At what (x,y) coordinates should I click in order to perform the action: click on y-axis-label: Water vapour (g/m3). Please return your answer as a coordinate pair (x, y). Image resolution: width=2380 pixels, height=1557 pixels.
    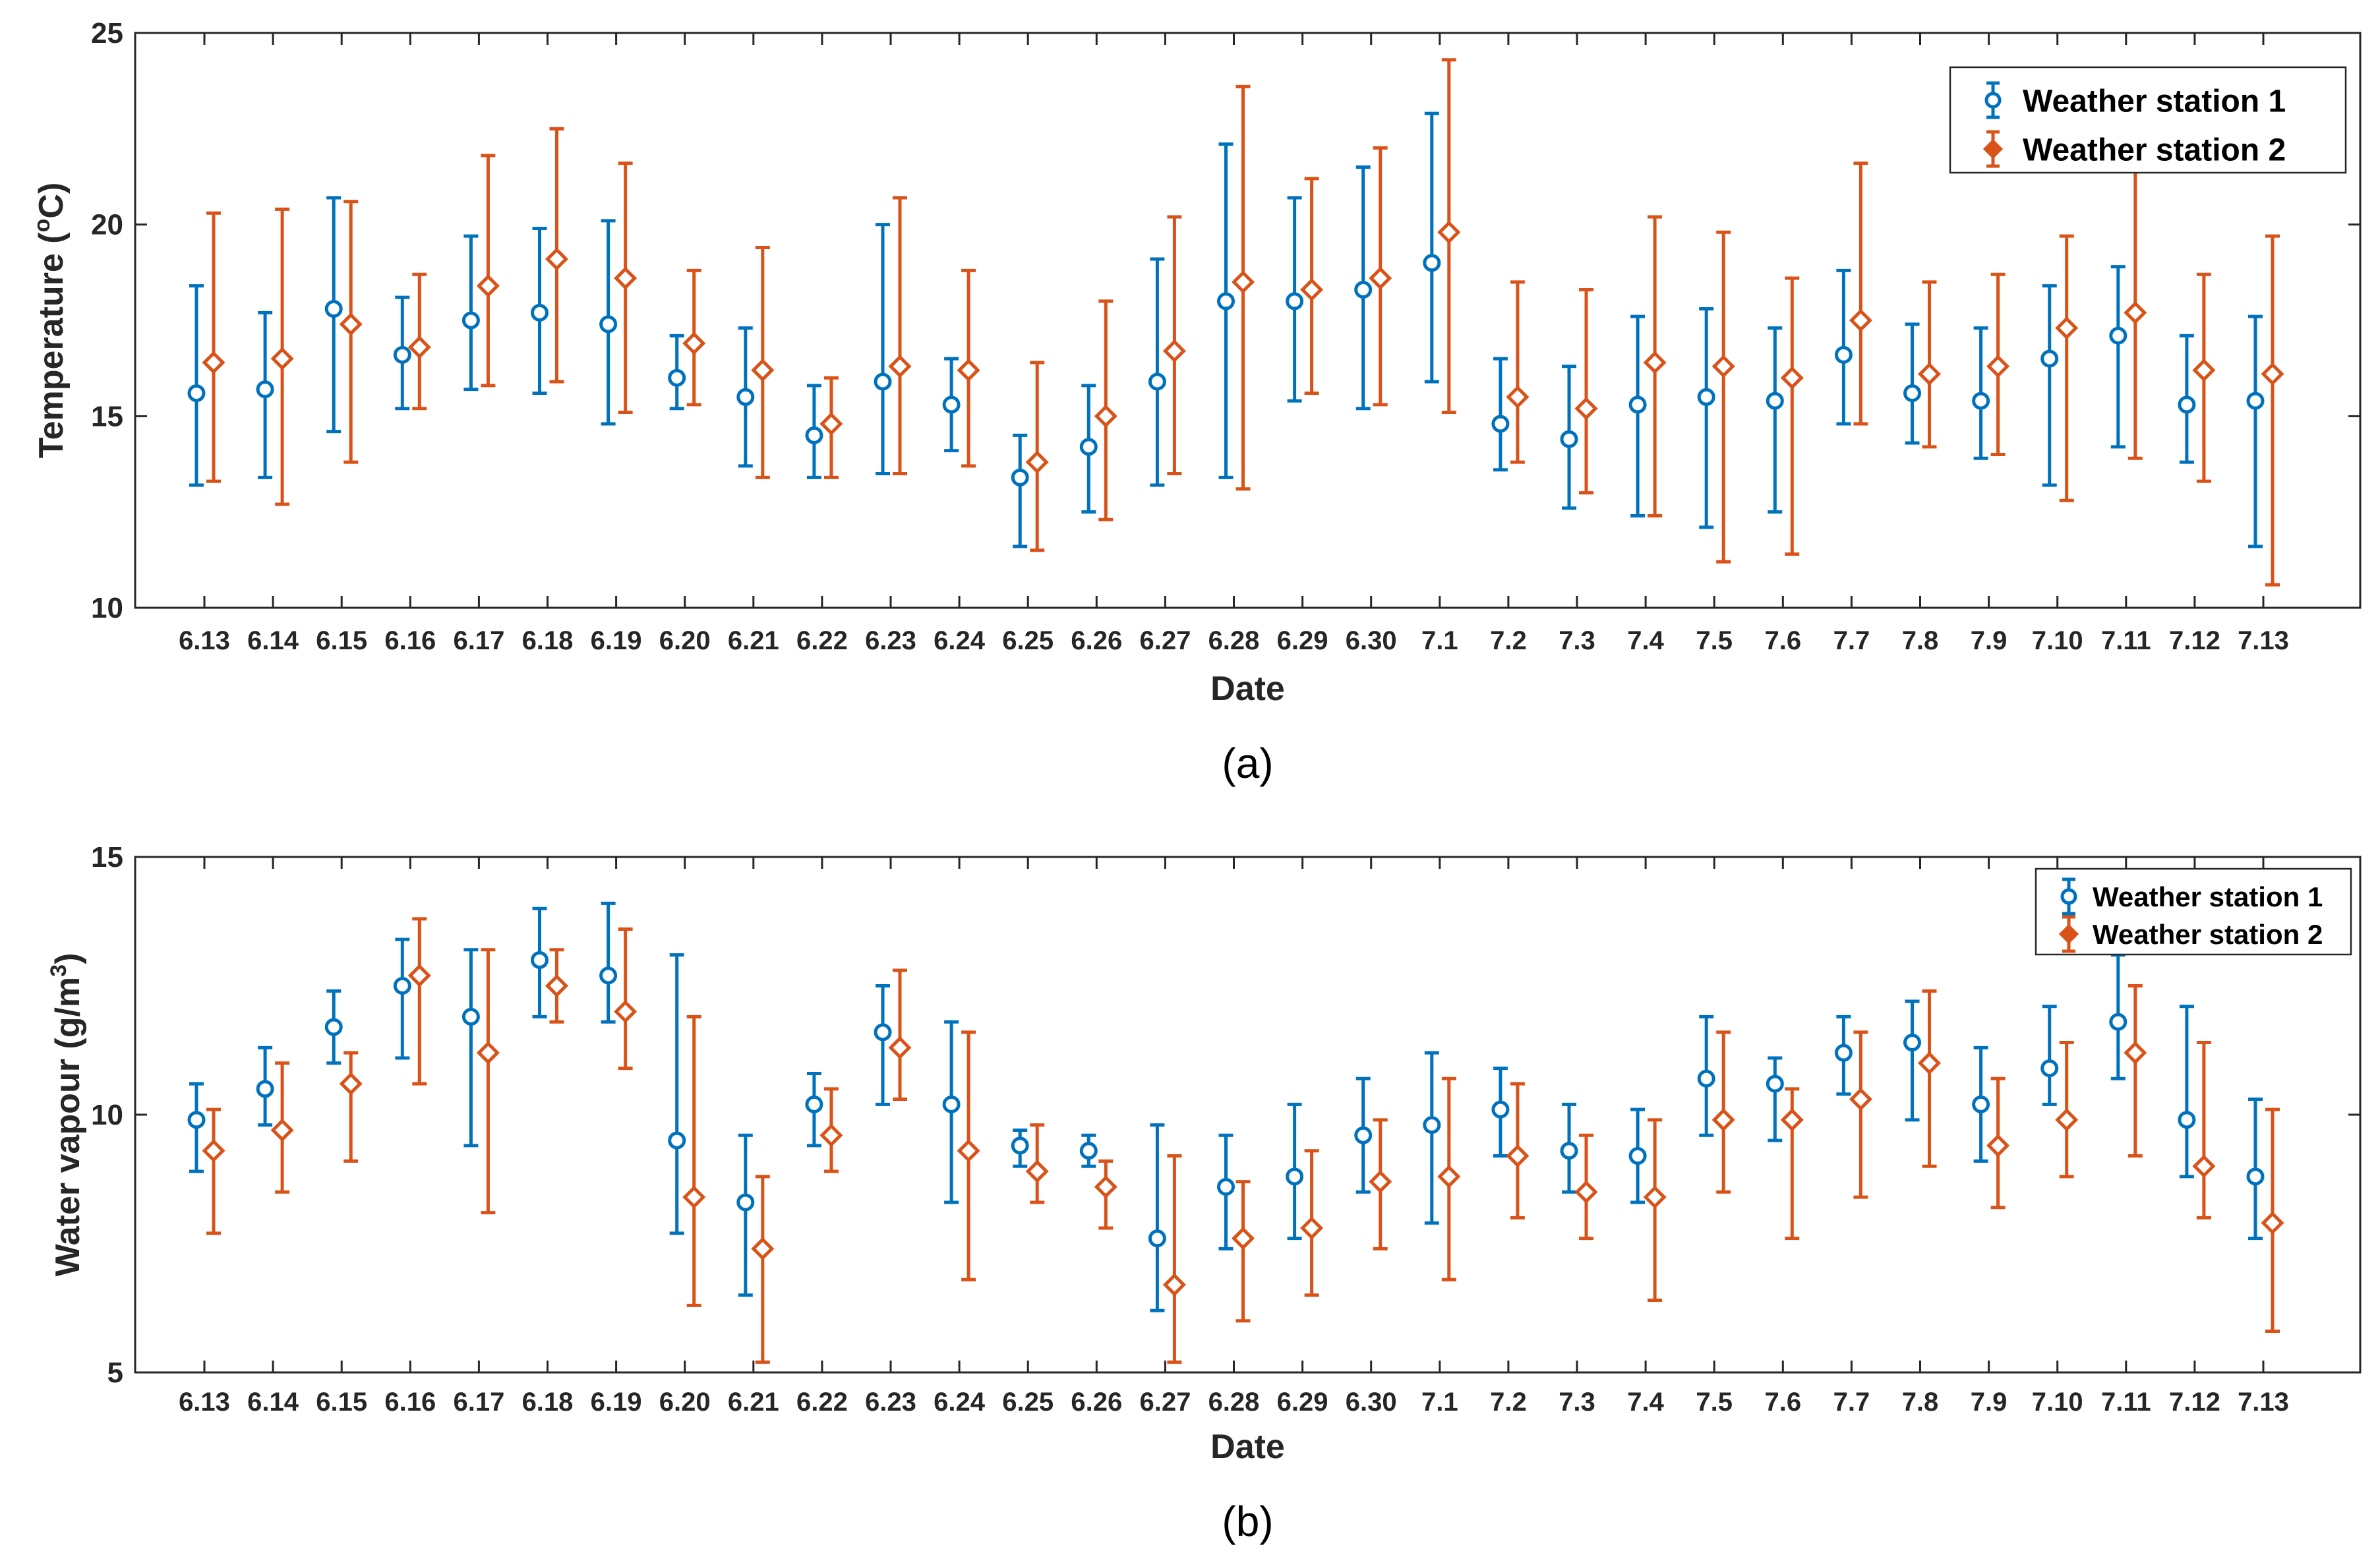
    Looking at the image, I should click on (66, 1115).